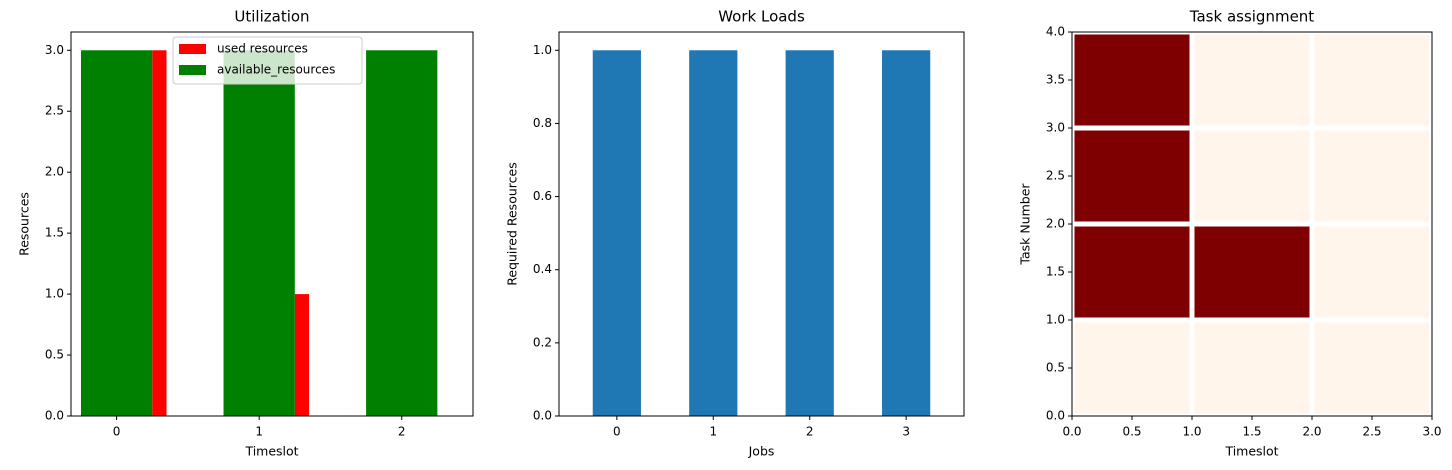 This screenshot has width=1452, height=470. What do you see at coordinates (1055, 32) in the screenshot?
I see `y-tick-label: 4.0` at bounding box center [1055, 32].